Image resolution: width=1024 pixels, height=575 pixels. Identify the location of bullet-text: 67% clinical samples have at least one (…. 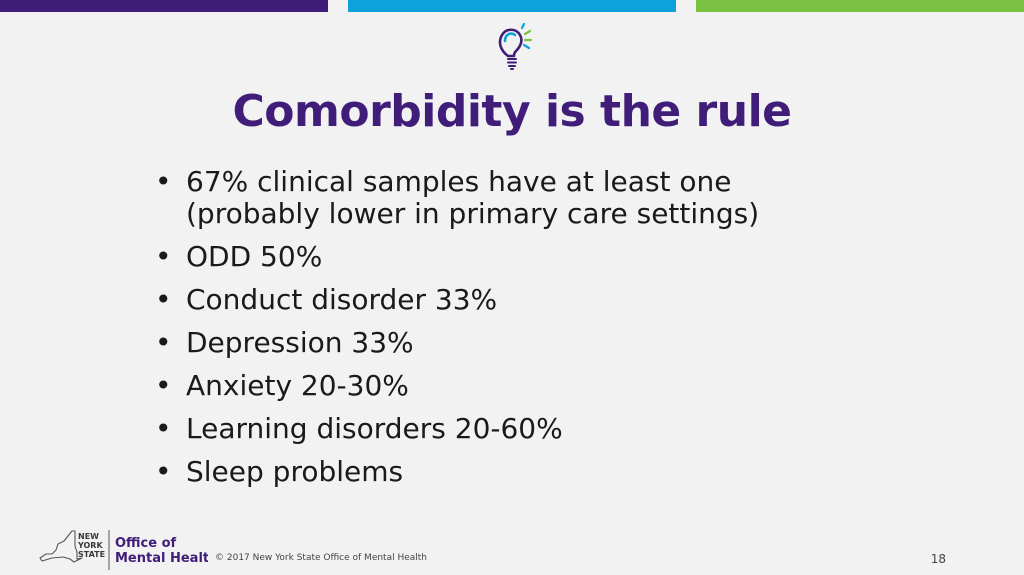
(473, 197).